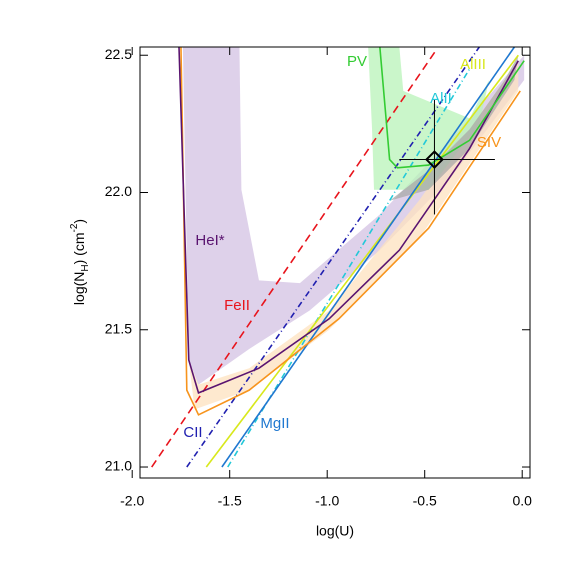 This screenshot has height=568, width=568. What do you see at coordinates (192, 432) in the screenshot?
I see `annotation: CII` at bounding box center [192, 432].